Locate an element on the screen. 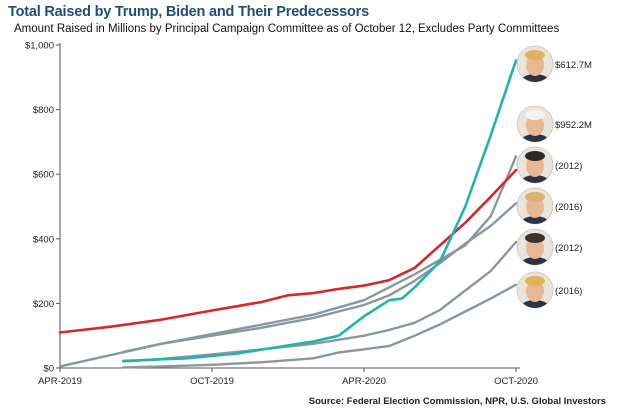 Image resolution: width=634 pixels, height=414 pixels. series-end-label: $612.7M is located at coordinates (573, 65).